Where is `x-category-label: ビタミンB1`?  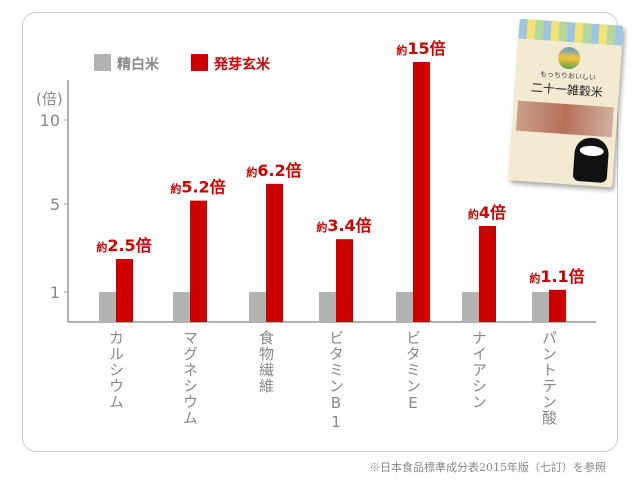 x-category-label: ビタミンB1 is located at coordinates (336, 381).